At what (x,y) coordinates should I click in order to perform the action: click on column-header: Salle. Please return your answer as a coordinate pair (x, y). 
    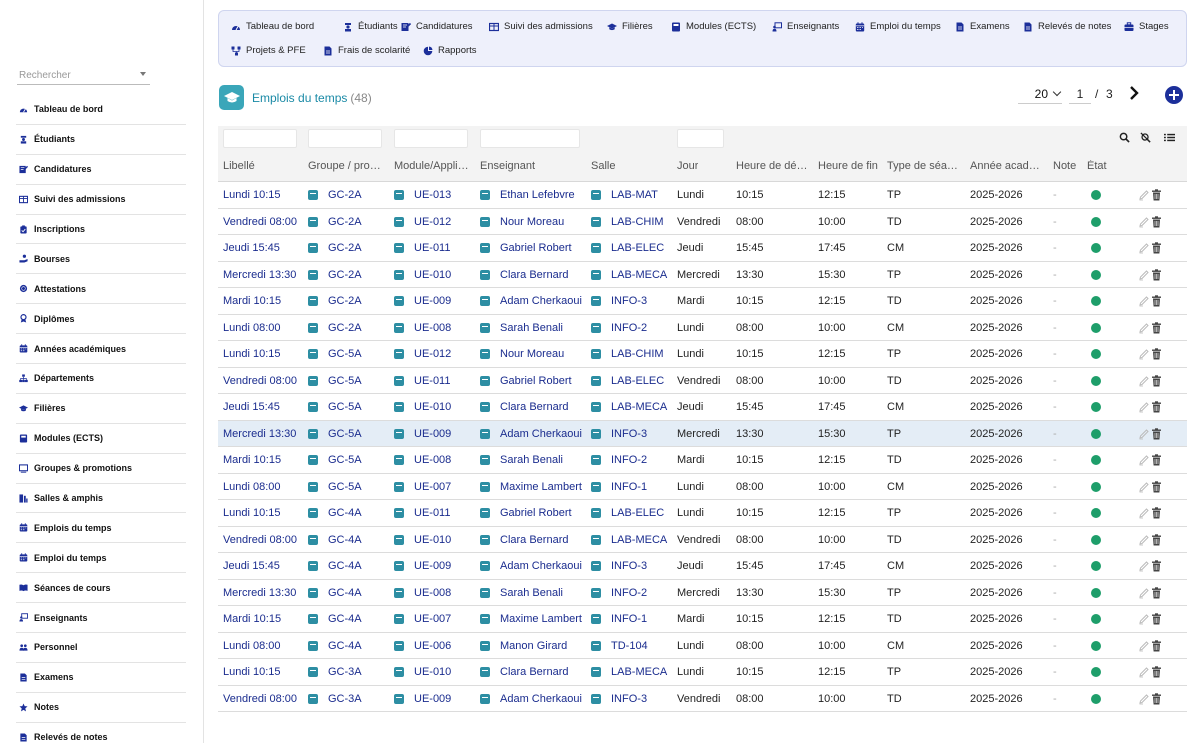
    Looking at the image, I should click on (603, 166).